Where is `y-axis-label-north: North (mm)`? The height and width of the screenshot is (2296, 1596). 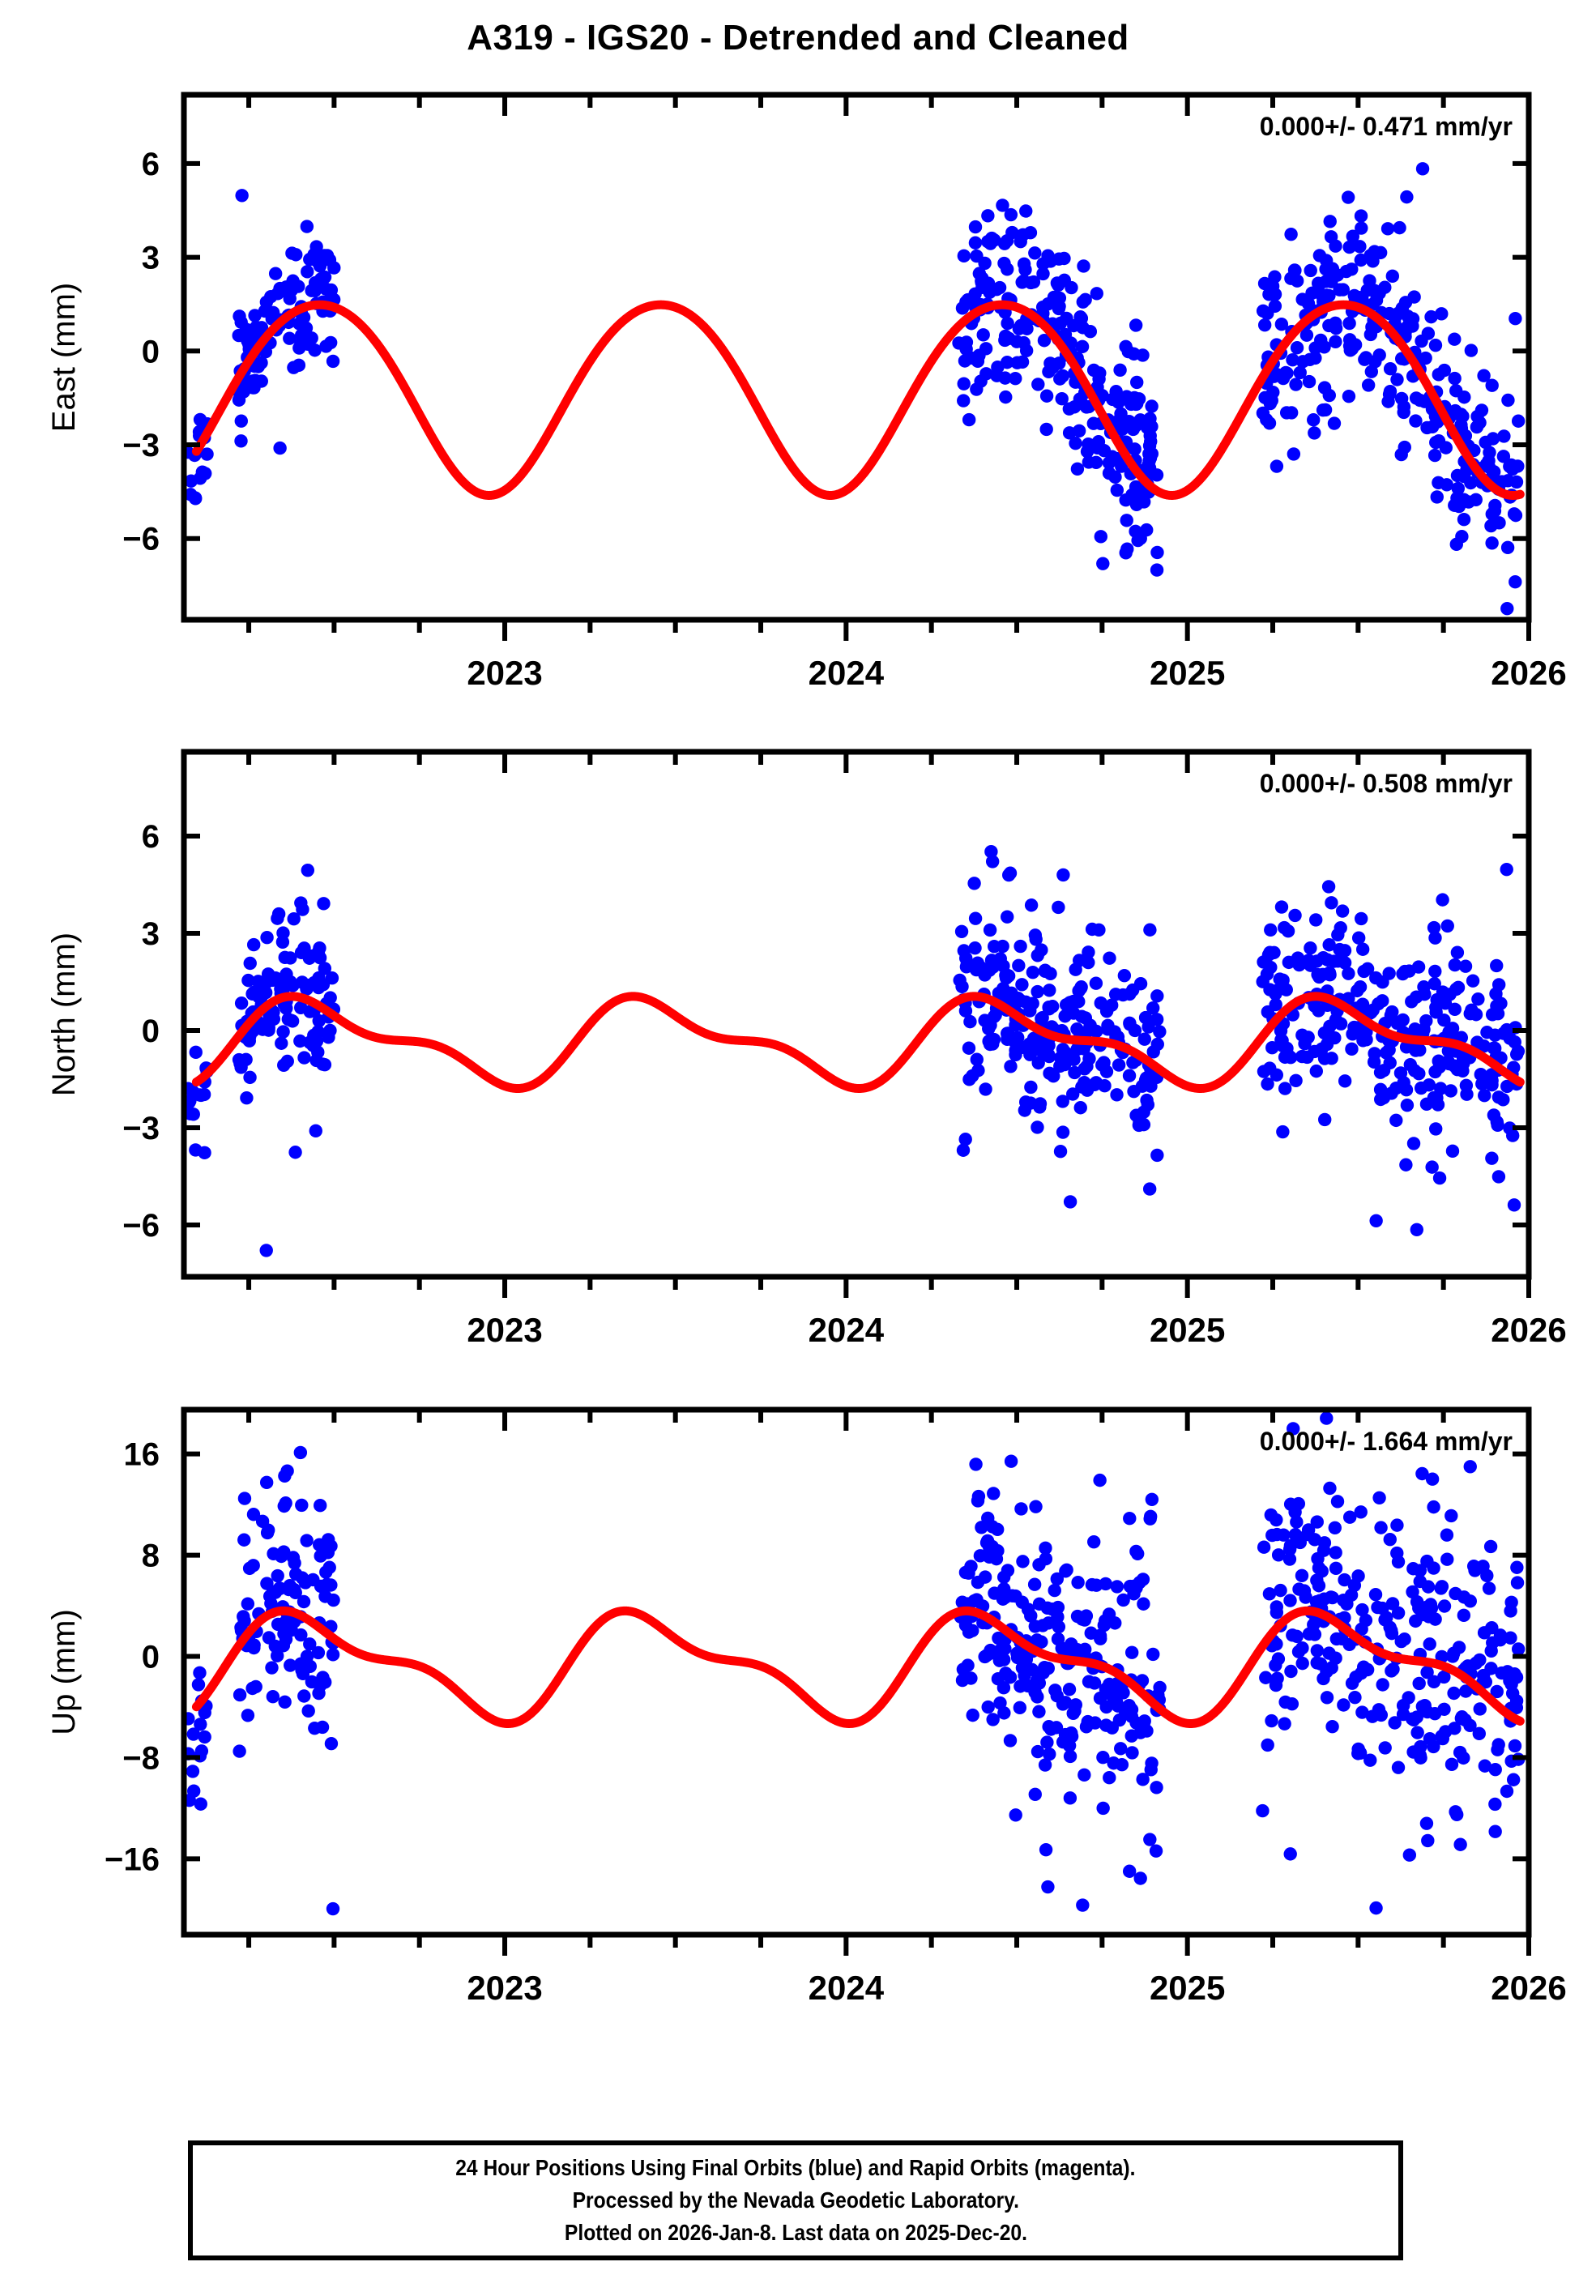
y-axis-label-north: North (mm) is located at coordinates (64, 1014).